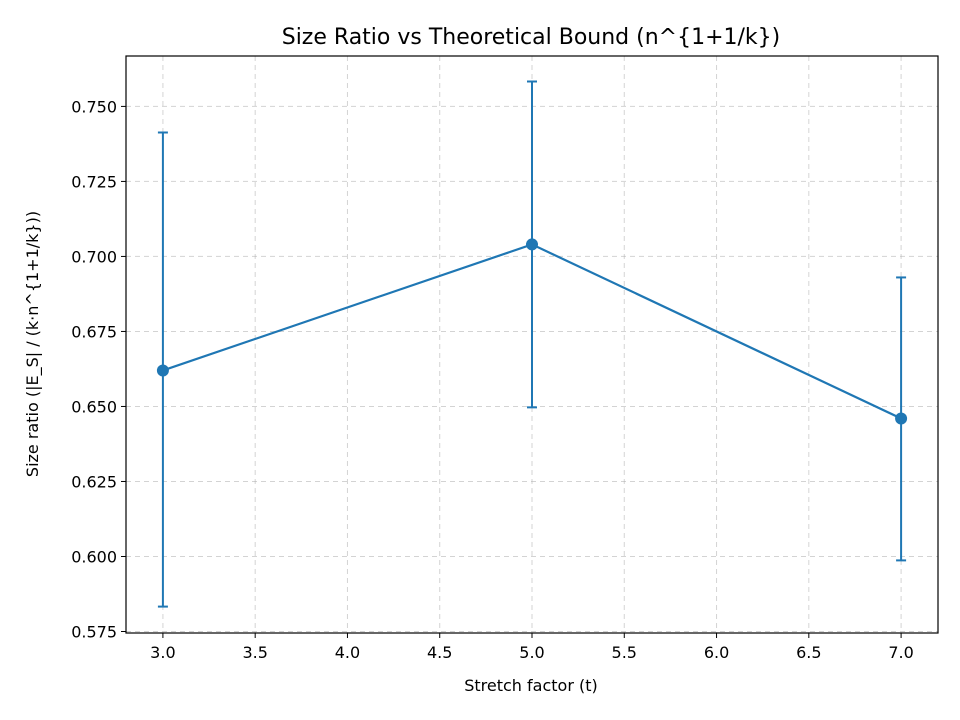 This screenshot has height=720, width=960. Describe the element at coordinates (531, 685) in the screenshot. I see `x-axis-label: Stretch factor (t)` at that location.